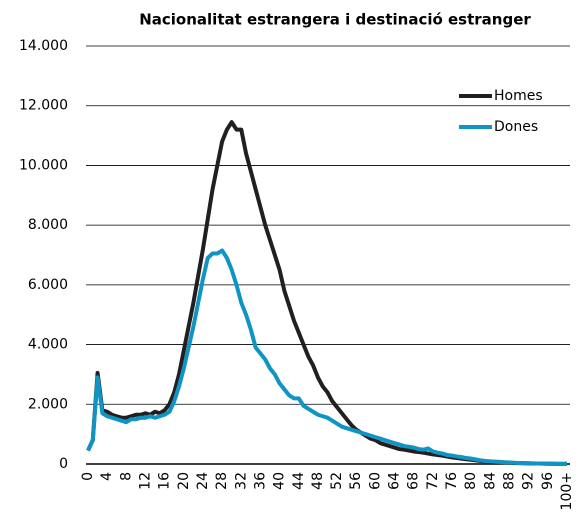 This screenshot has width=587, height=529. What do you see at coordinates (529, 481) in the screenshot?
I see `x-tick-label: 92` at bounding box center [529, 481].